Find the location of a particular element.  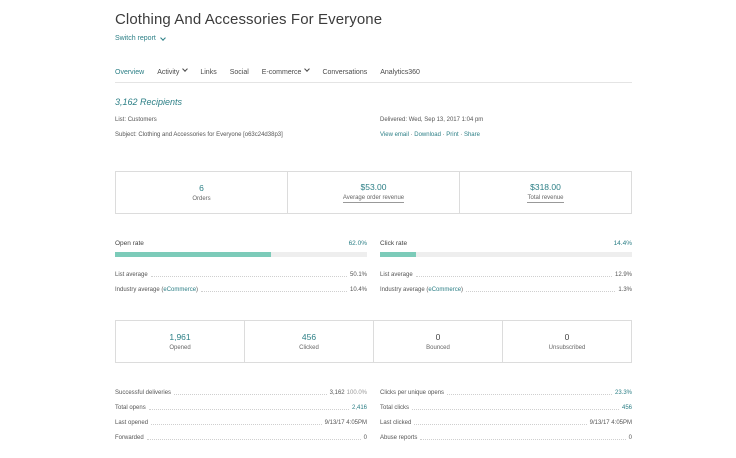

tab-conversations: Conversations is located at coordinates (344, 72).